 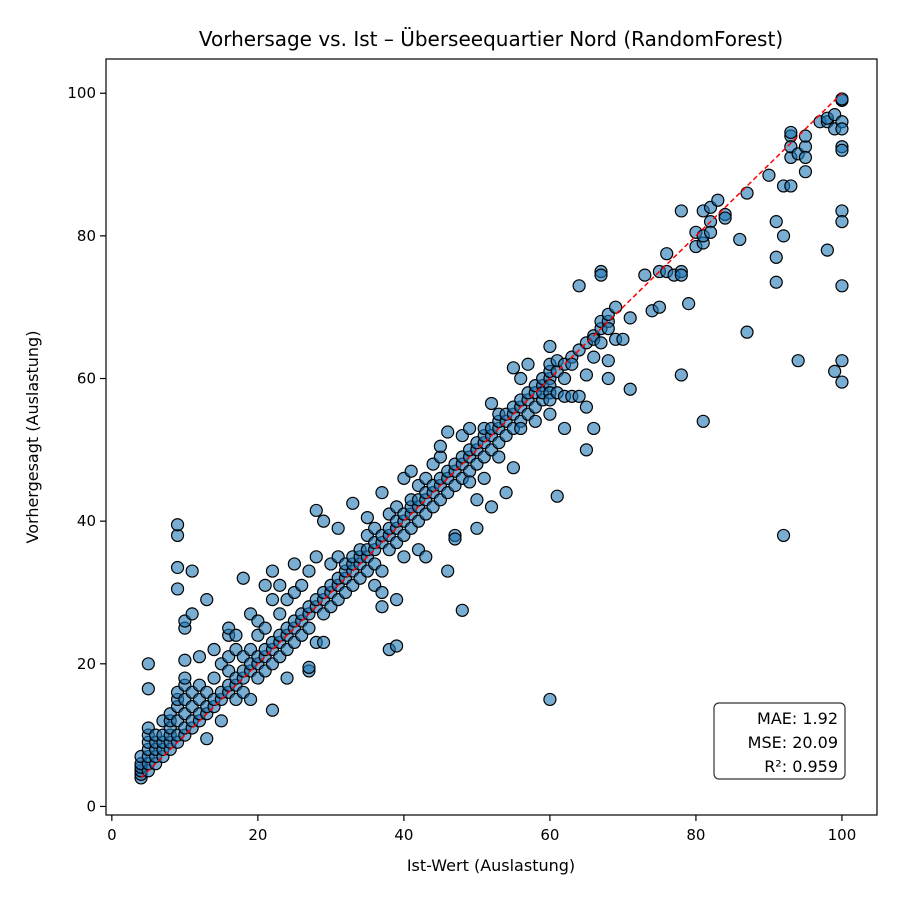 I want to click on y-tick-label: 80, so click(x=86, y=236).